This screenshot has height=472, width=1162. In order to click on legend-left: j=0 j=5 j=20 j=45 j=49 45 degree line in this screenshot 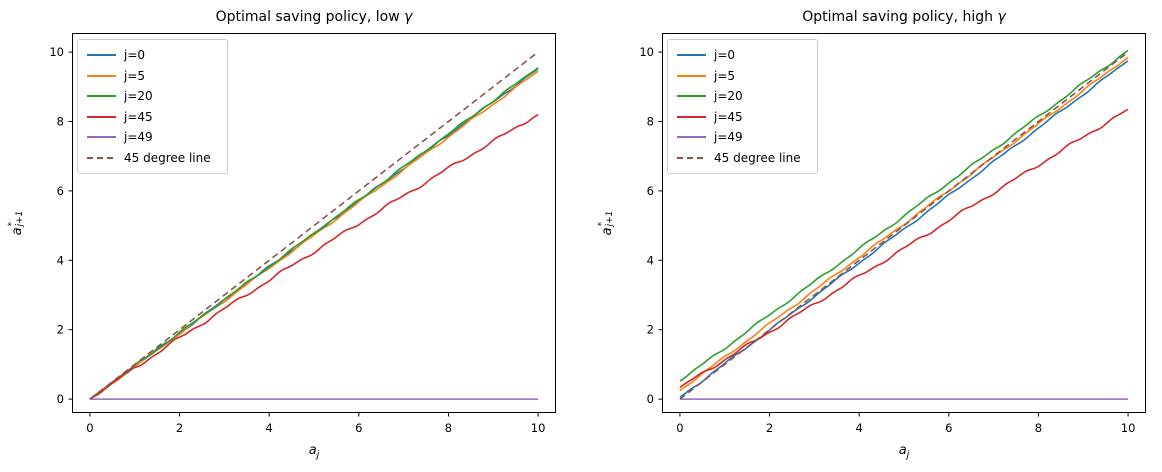, I will do `click(152, 106)`.